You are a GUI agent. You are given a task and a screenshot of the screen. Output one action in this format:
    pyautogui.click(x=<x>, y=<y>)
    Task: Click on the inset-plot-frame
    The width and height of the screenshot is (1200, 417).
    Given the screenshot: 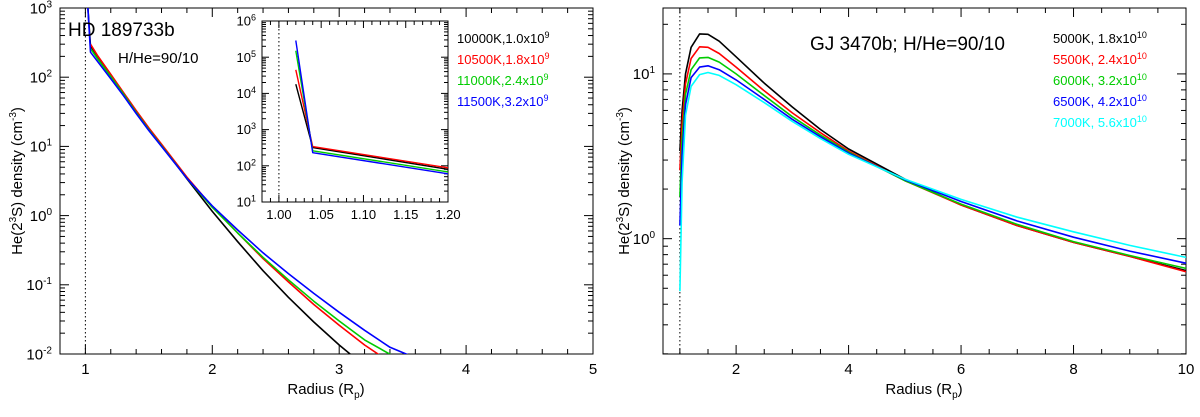 What is the action you would take?
    pyautogui.click(x=355, y=111)
    